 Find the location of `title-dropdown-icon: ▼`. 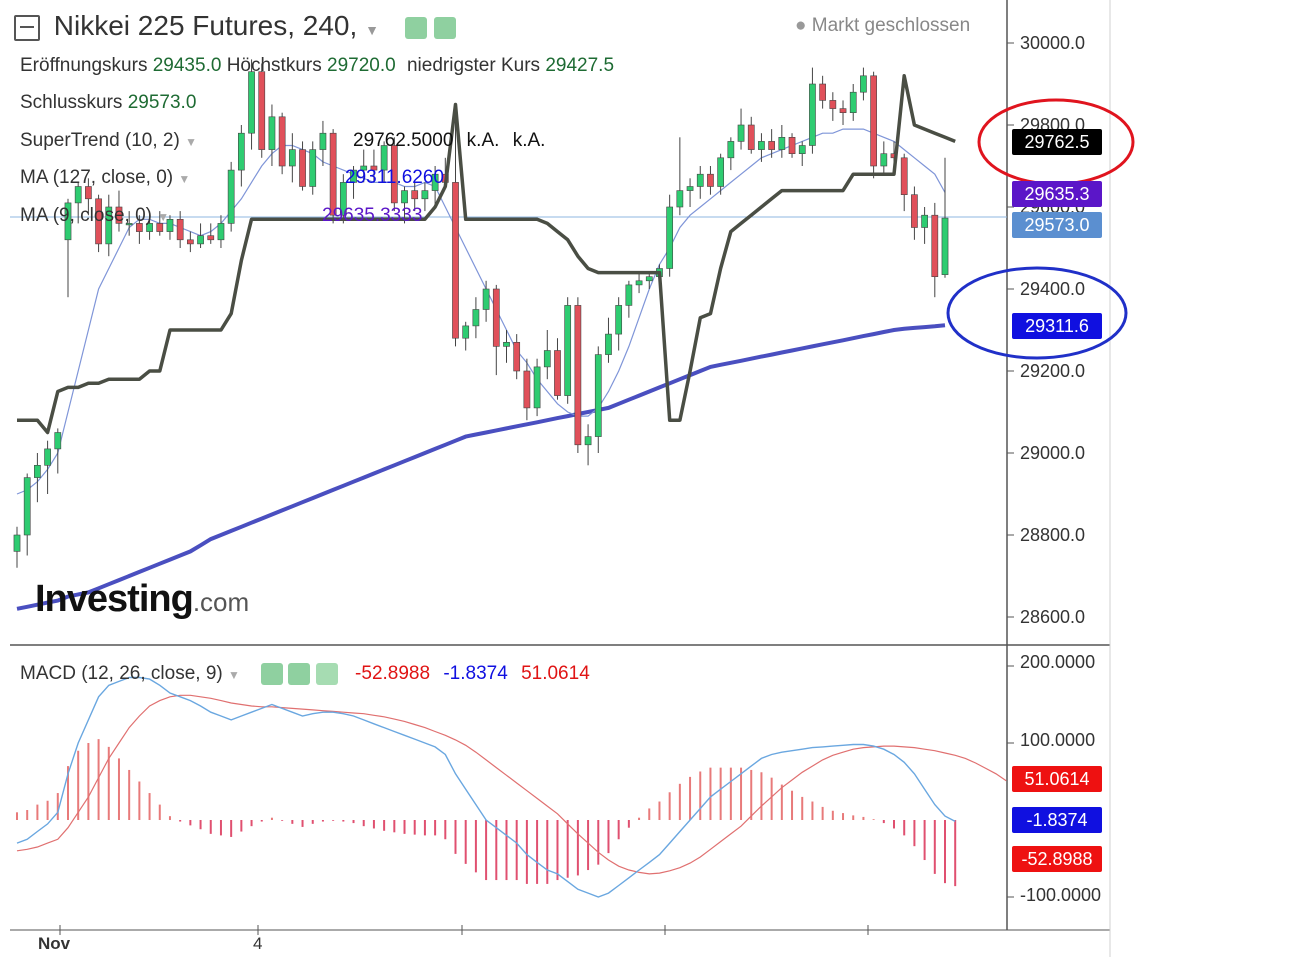

title-dropdown-icon: ▼ is located at coordinates (372, 30).